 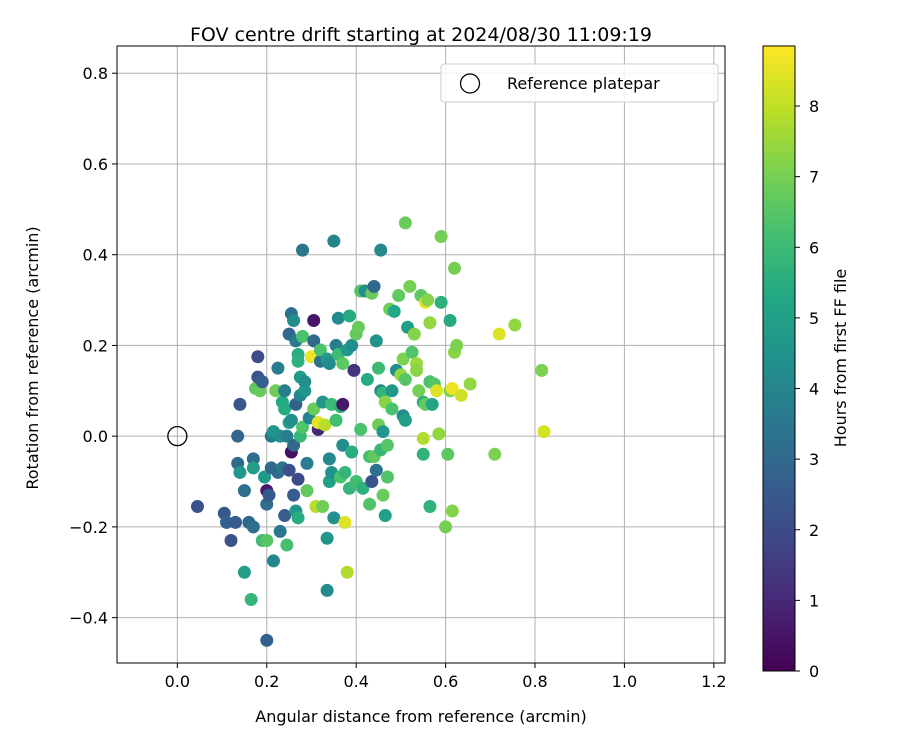 I want to click on colorbar-tick-label: 2, so click(x=814, y=530).